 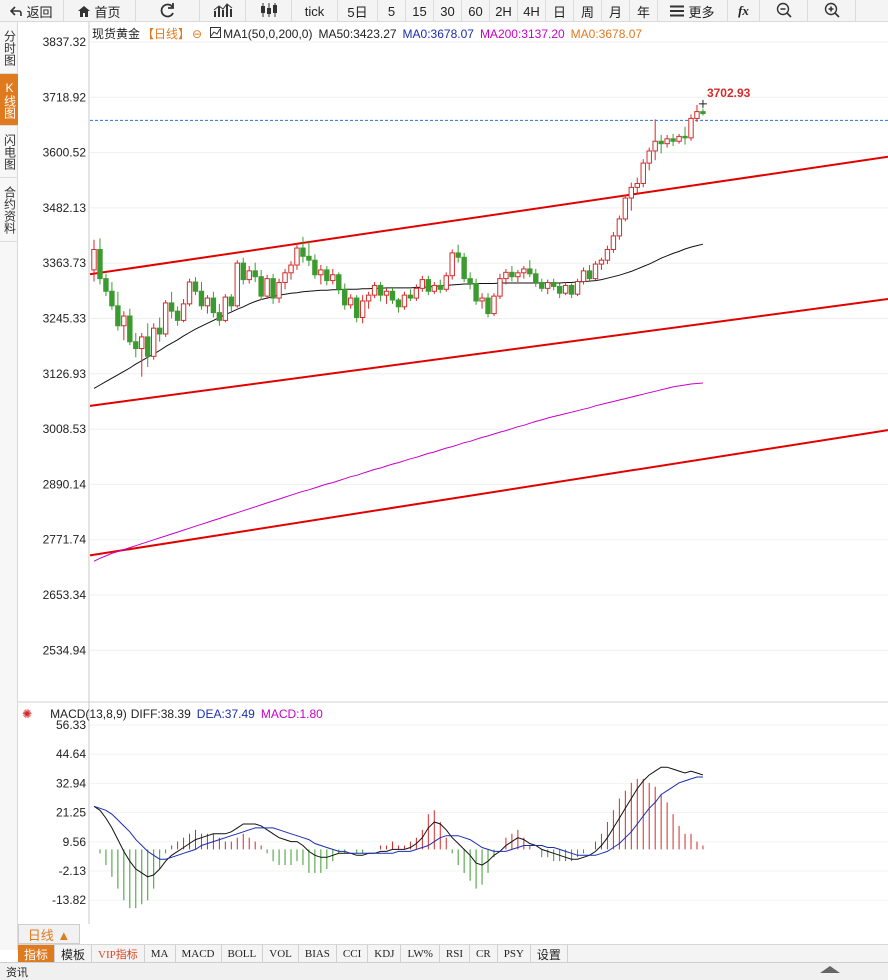 I want to click on dea-line, so click(x=398, y=818).